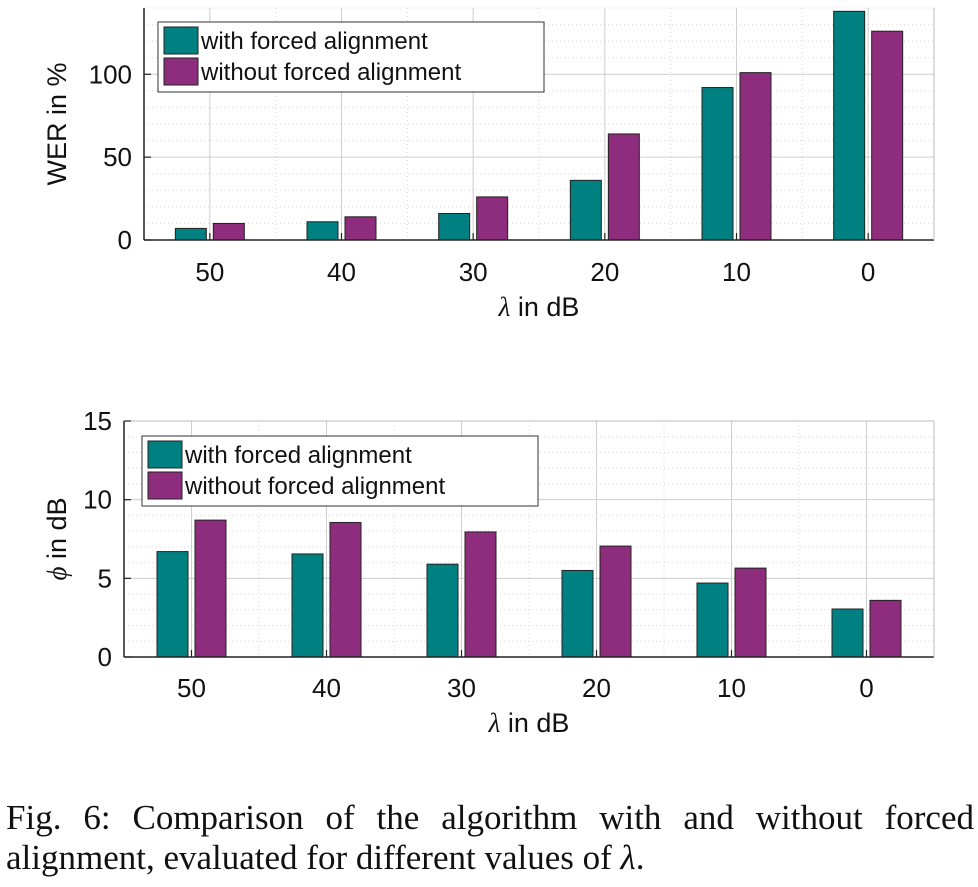 Image resolution: width=978 pixels, height=887 pixels. Describe the element at coordinates (97, 500) in the screenshot. I see `y-tick-label-10: 10` at that location.